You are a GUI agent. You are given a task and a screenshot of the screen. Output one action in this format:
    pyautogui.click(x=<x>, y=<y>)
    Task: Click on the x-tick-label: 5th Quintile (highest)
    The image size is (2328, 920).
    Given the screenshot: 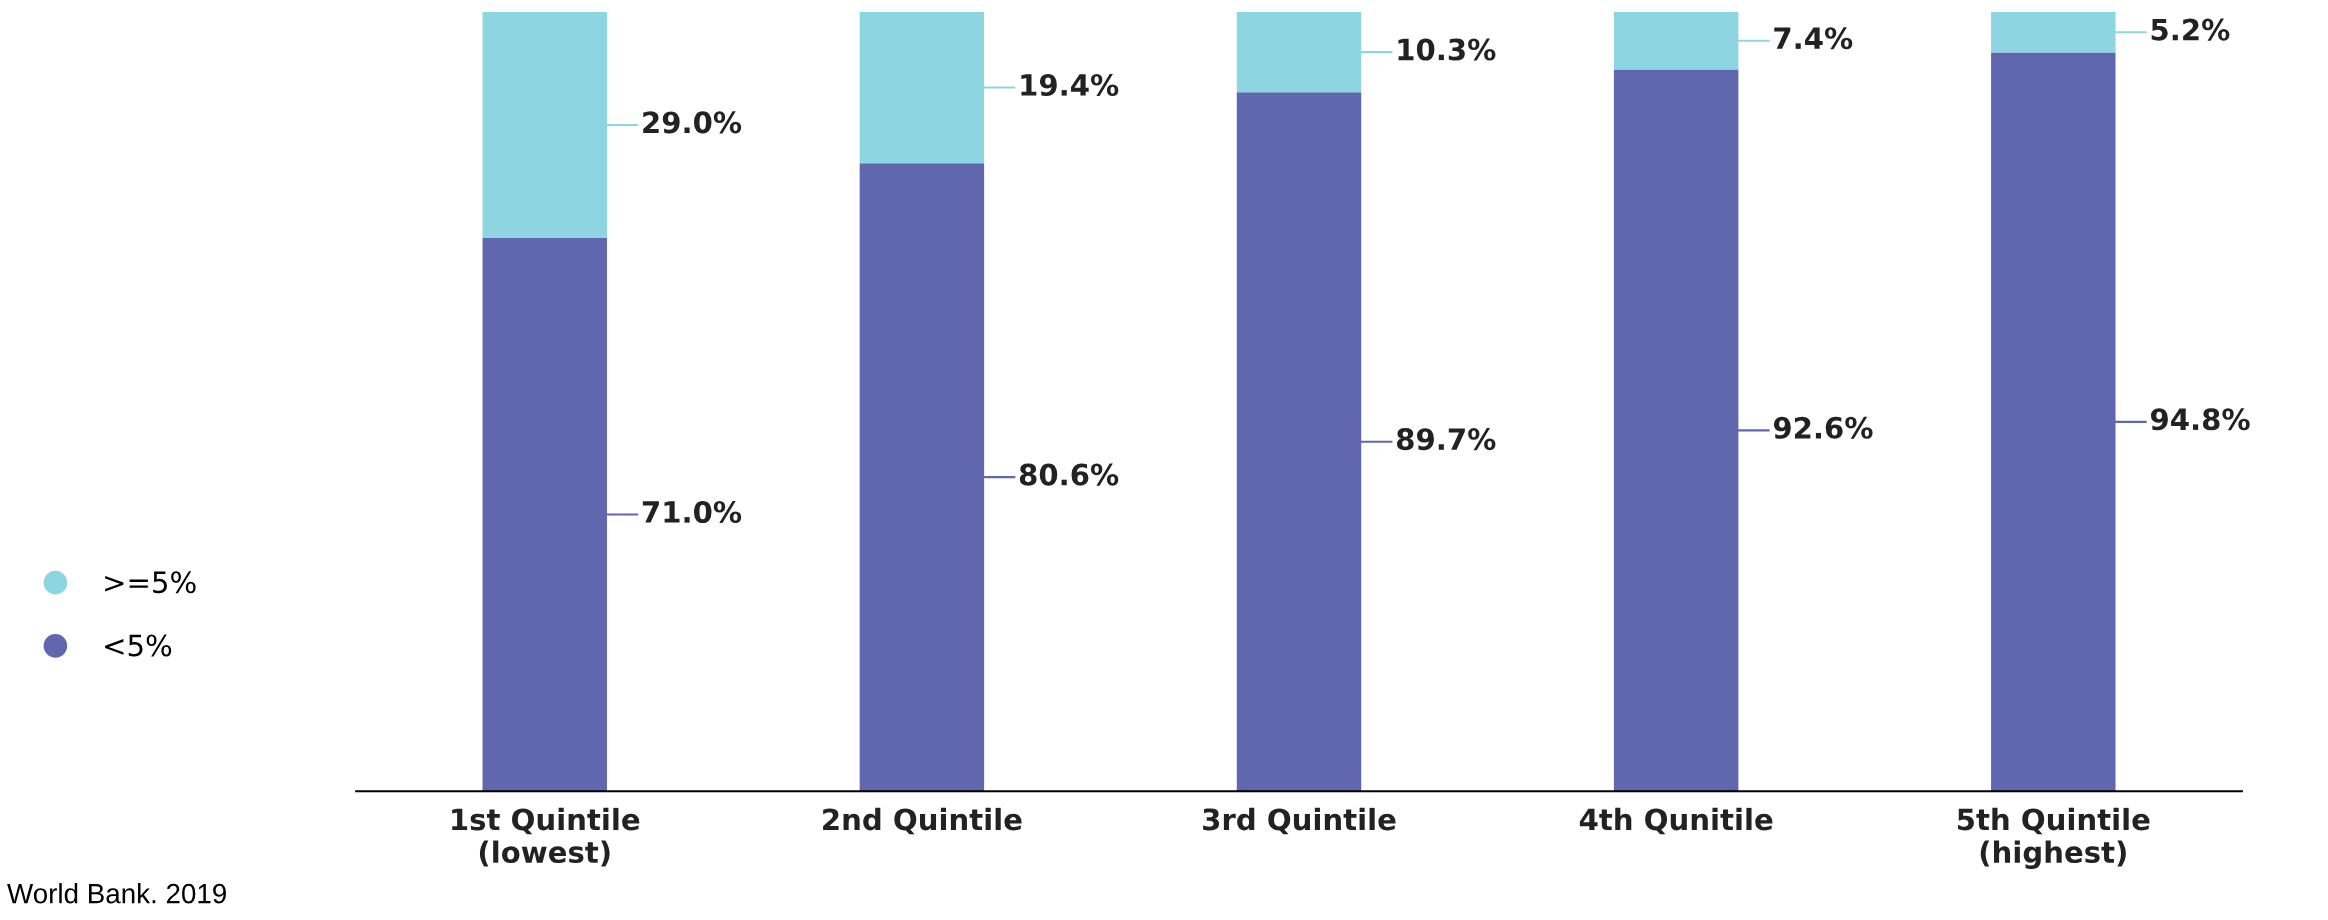 What is the action you would take?
    pyautogui.click(x=2053, y=838)
    